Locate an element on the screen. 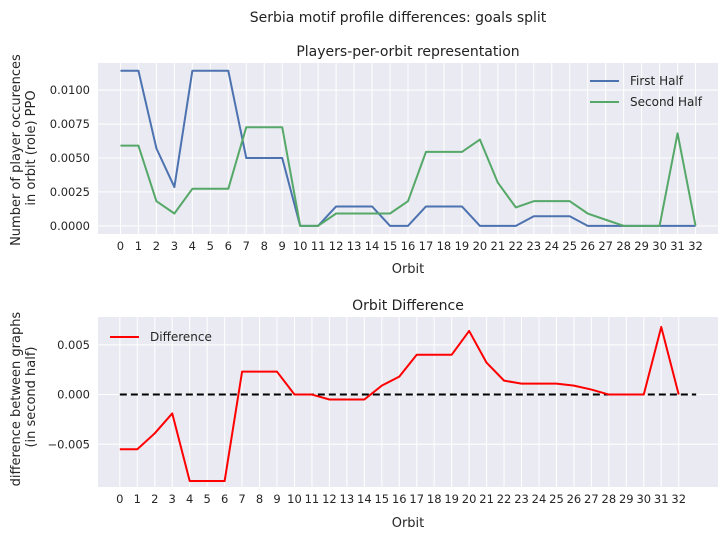  y-tick-label: −0.005 is located at coordinates (68, 444).